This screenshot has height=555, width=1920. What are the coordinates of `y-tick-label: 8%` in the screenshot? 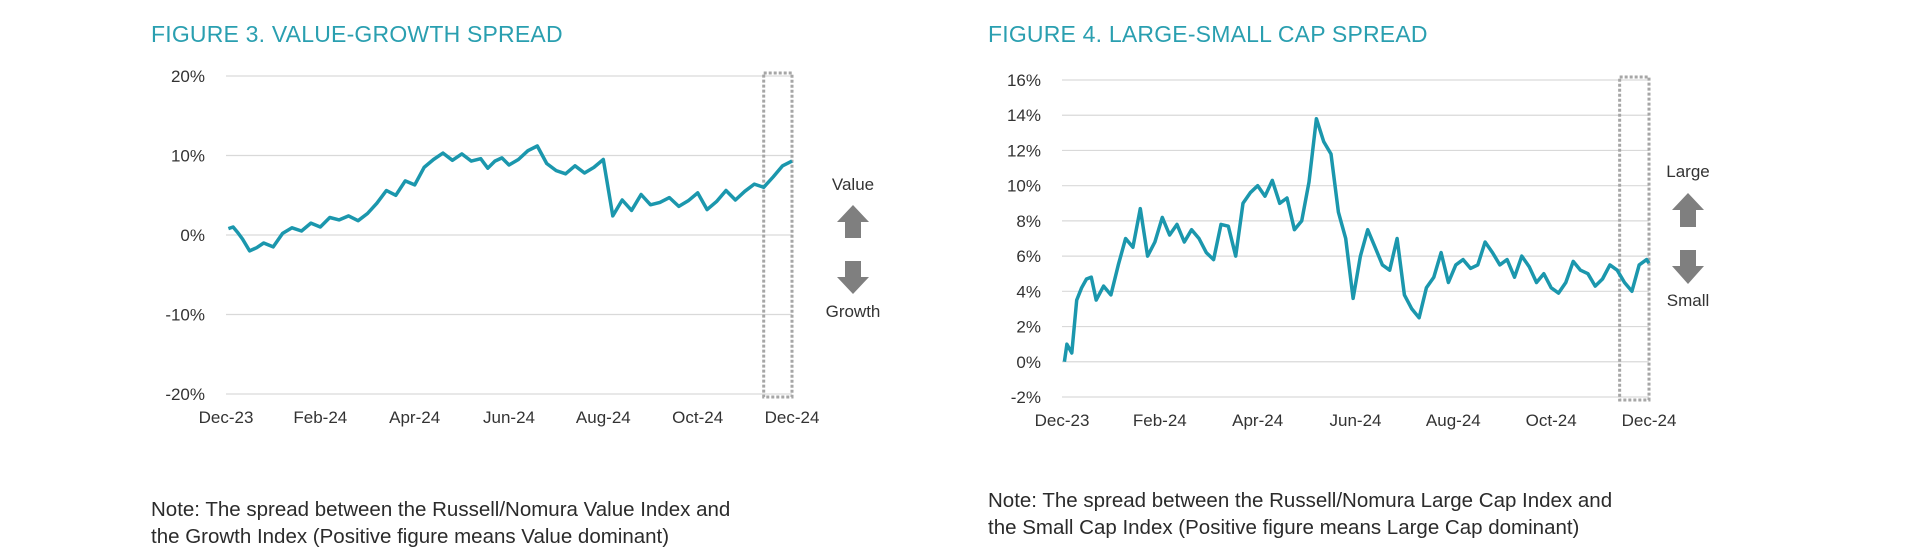 It's located at (1028, 221).